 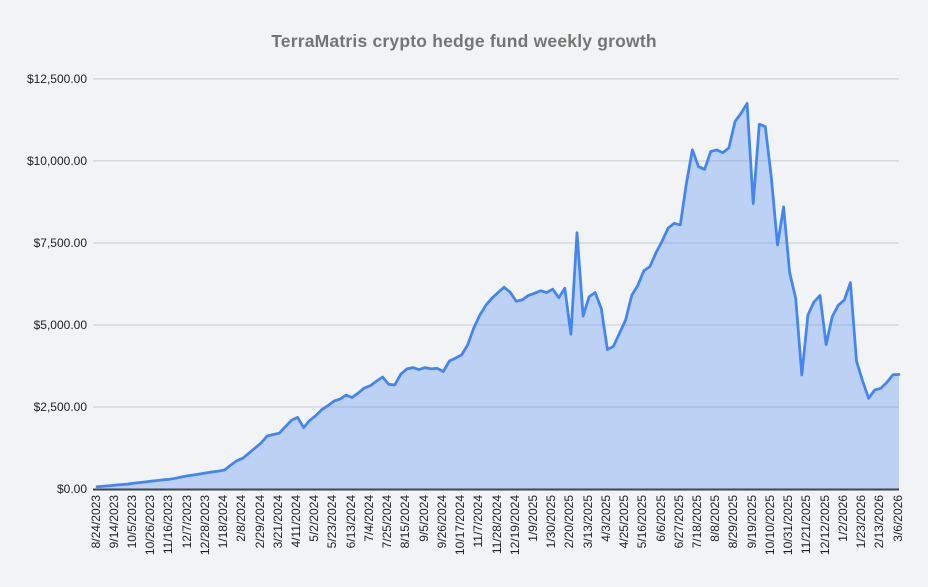 I want to click on x-axis-label: 2/13/2026, so click(x=879, y=522).